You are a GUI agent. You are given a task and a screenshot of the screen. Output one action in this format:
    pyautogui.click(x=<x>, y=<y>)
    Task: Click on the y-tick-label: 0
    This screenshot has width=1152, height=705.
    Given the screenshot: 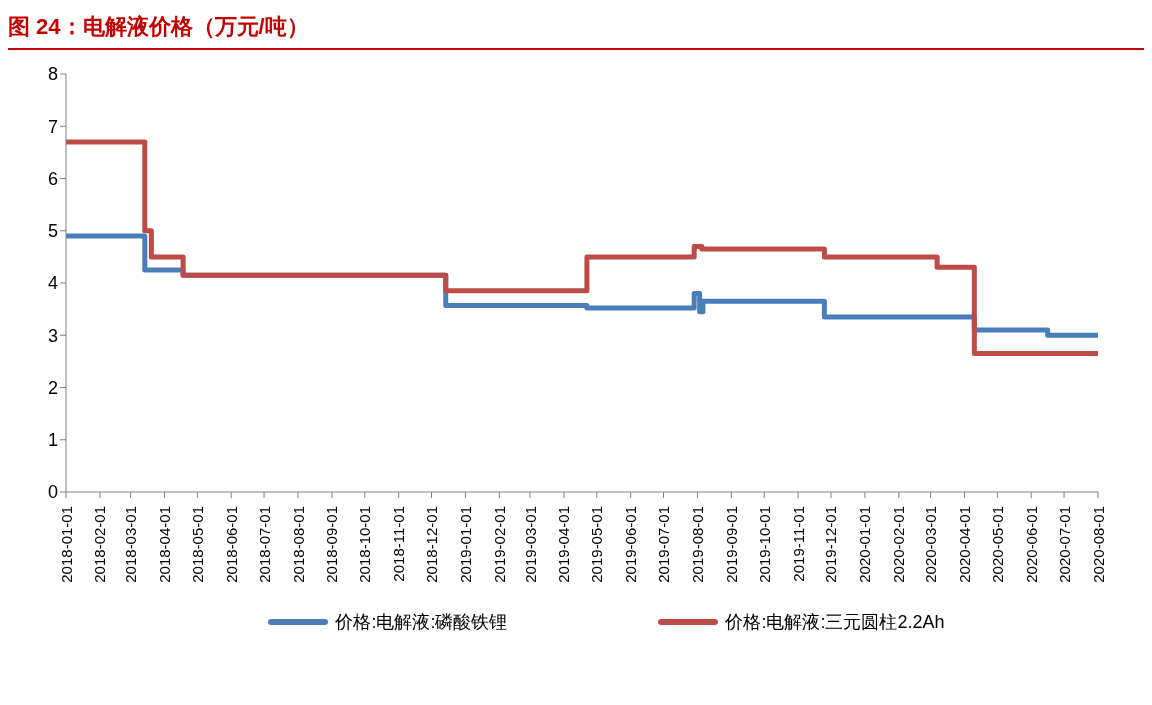 What is the action you would take?
    pyautogui.click(x=52, y=492)
    